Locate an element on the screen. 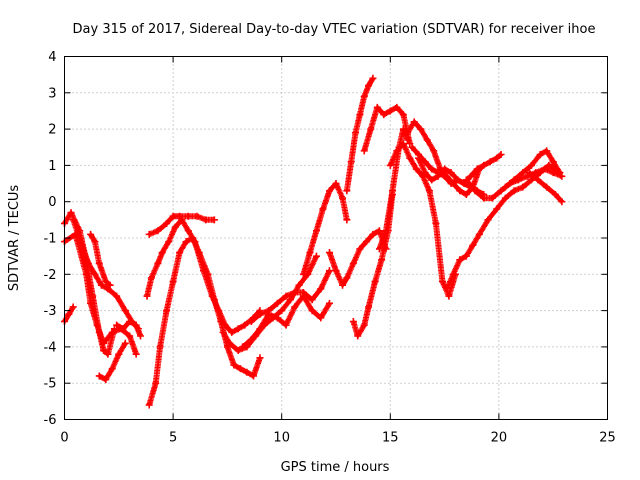 This screenshot has height=480, width=640. x-tick-label: 25 is located at coordinates (607, 438).